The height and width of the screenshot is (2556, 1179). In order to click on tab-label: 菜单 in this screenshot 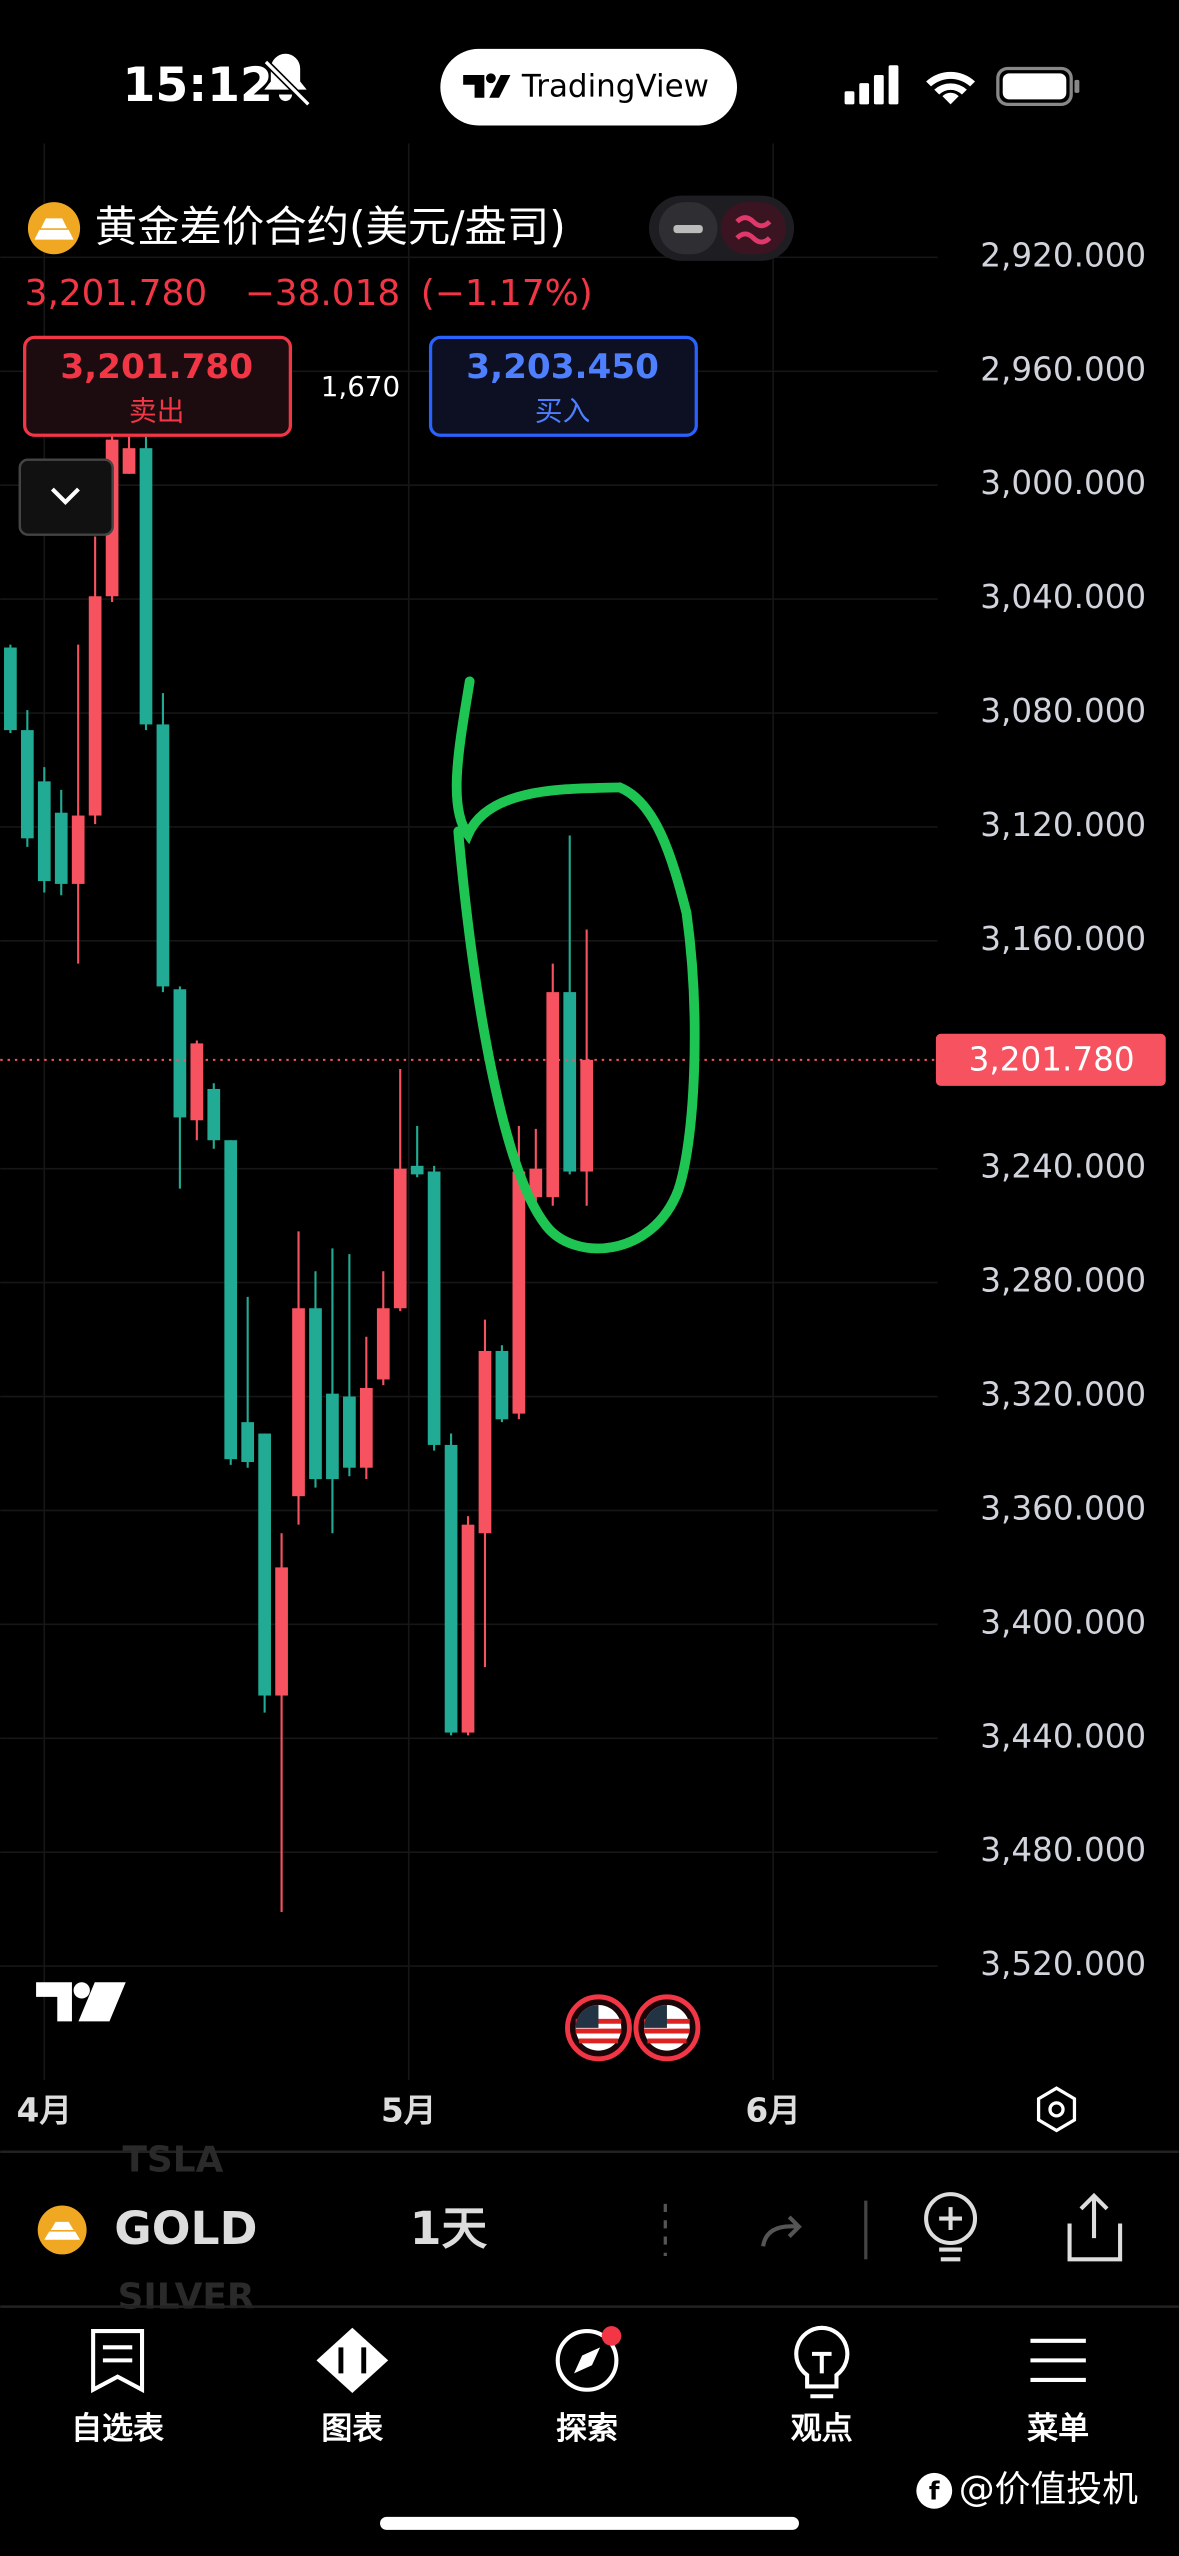, I will do `click(1058, 2429)`.